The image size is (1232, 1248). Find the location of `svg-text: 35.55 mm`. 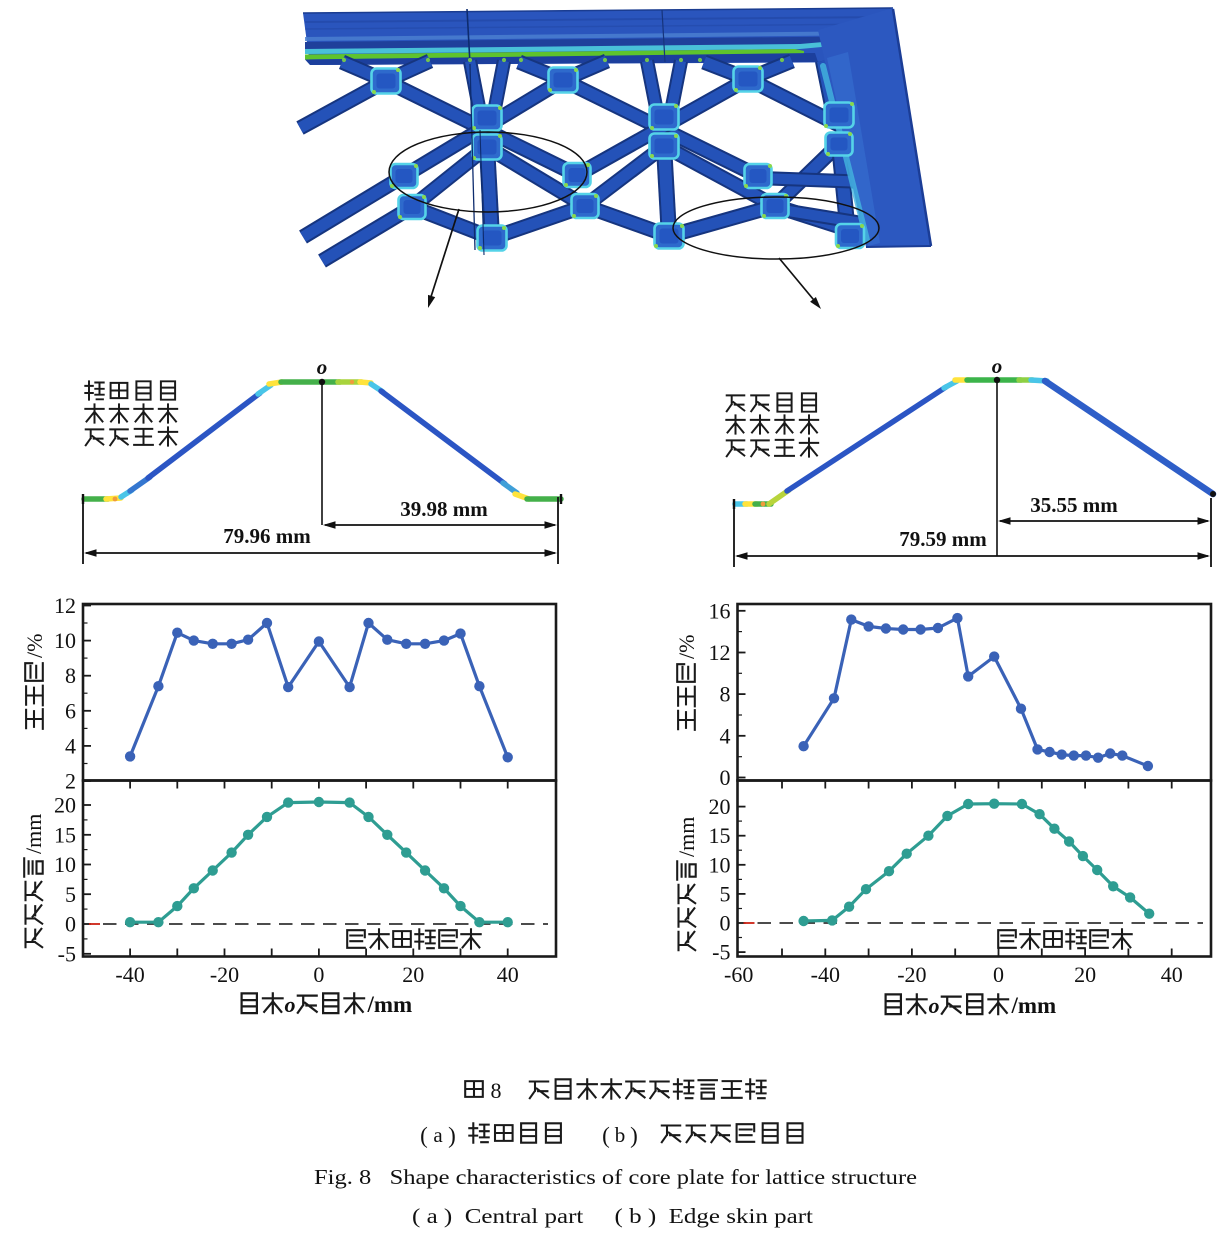

svg-text: 35.55 mm is located at coordinates (1074, 505).